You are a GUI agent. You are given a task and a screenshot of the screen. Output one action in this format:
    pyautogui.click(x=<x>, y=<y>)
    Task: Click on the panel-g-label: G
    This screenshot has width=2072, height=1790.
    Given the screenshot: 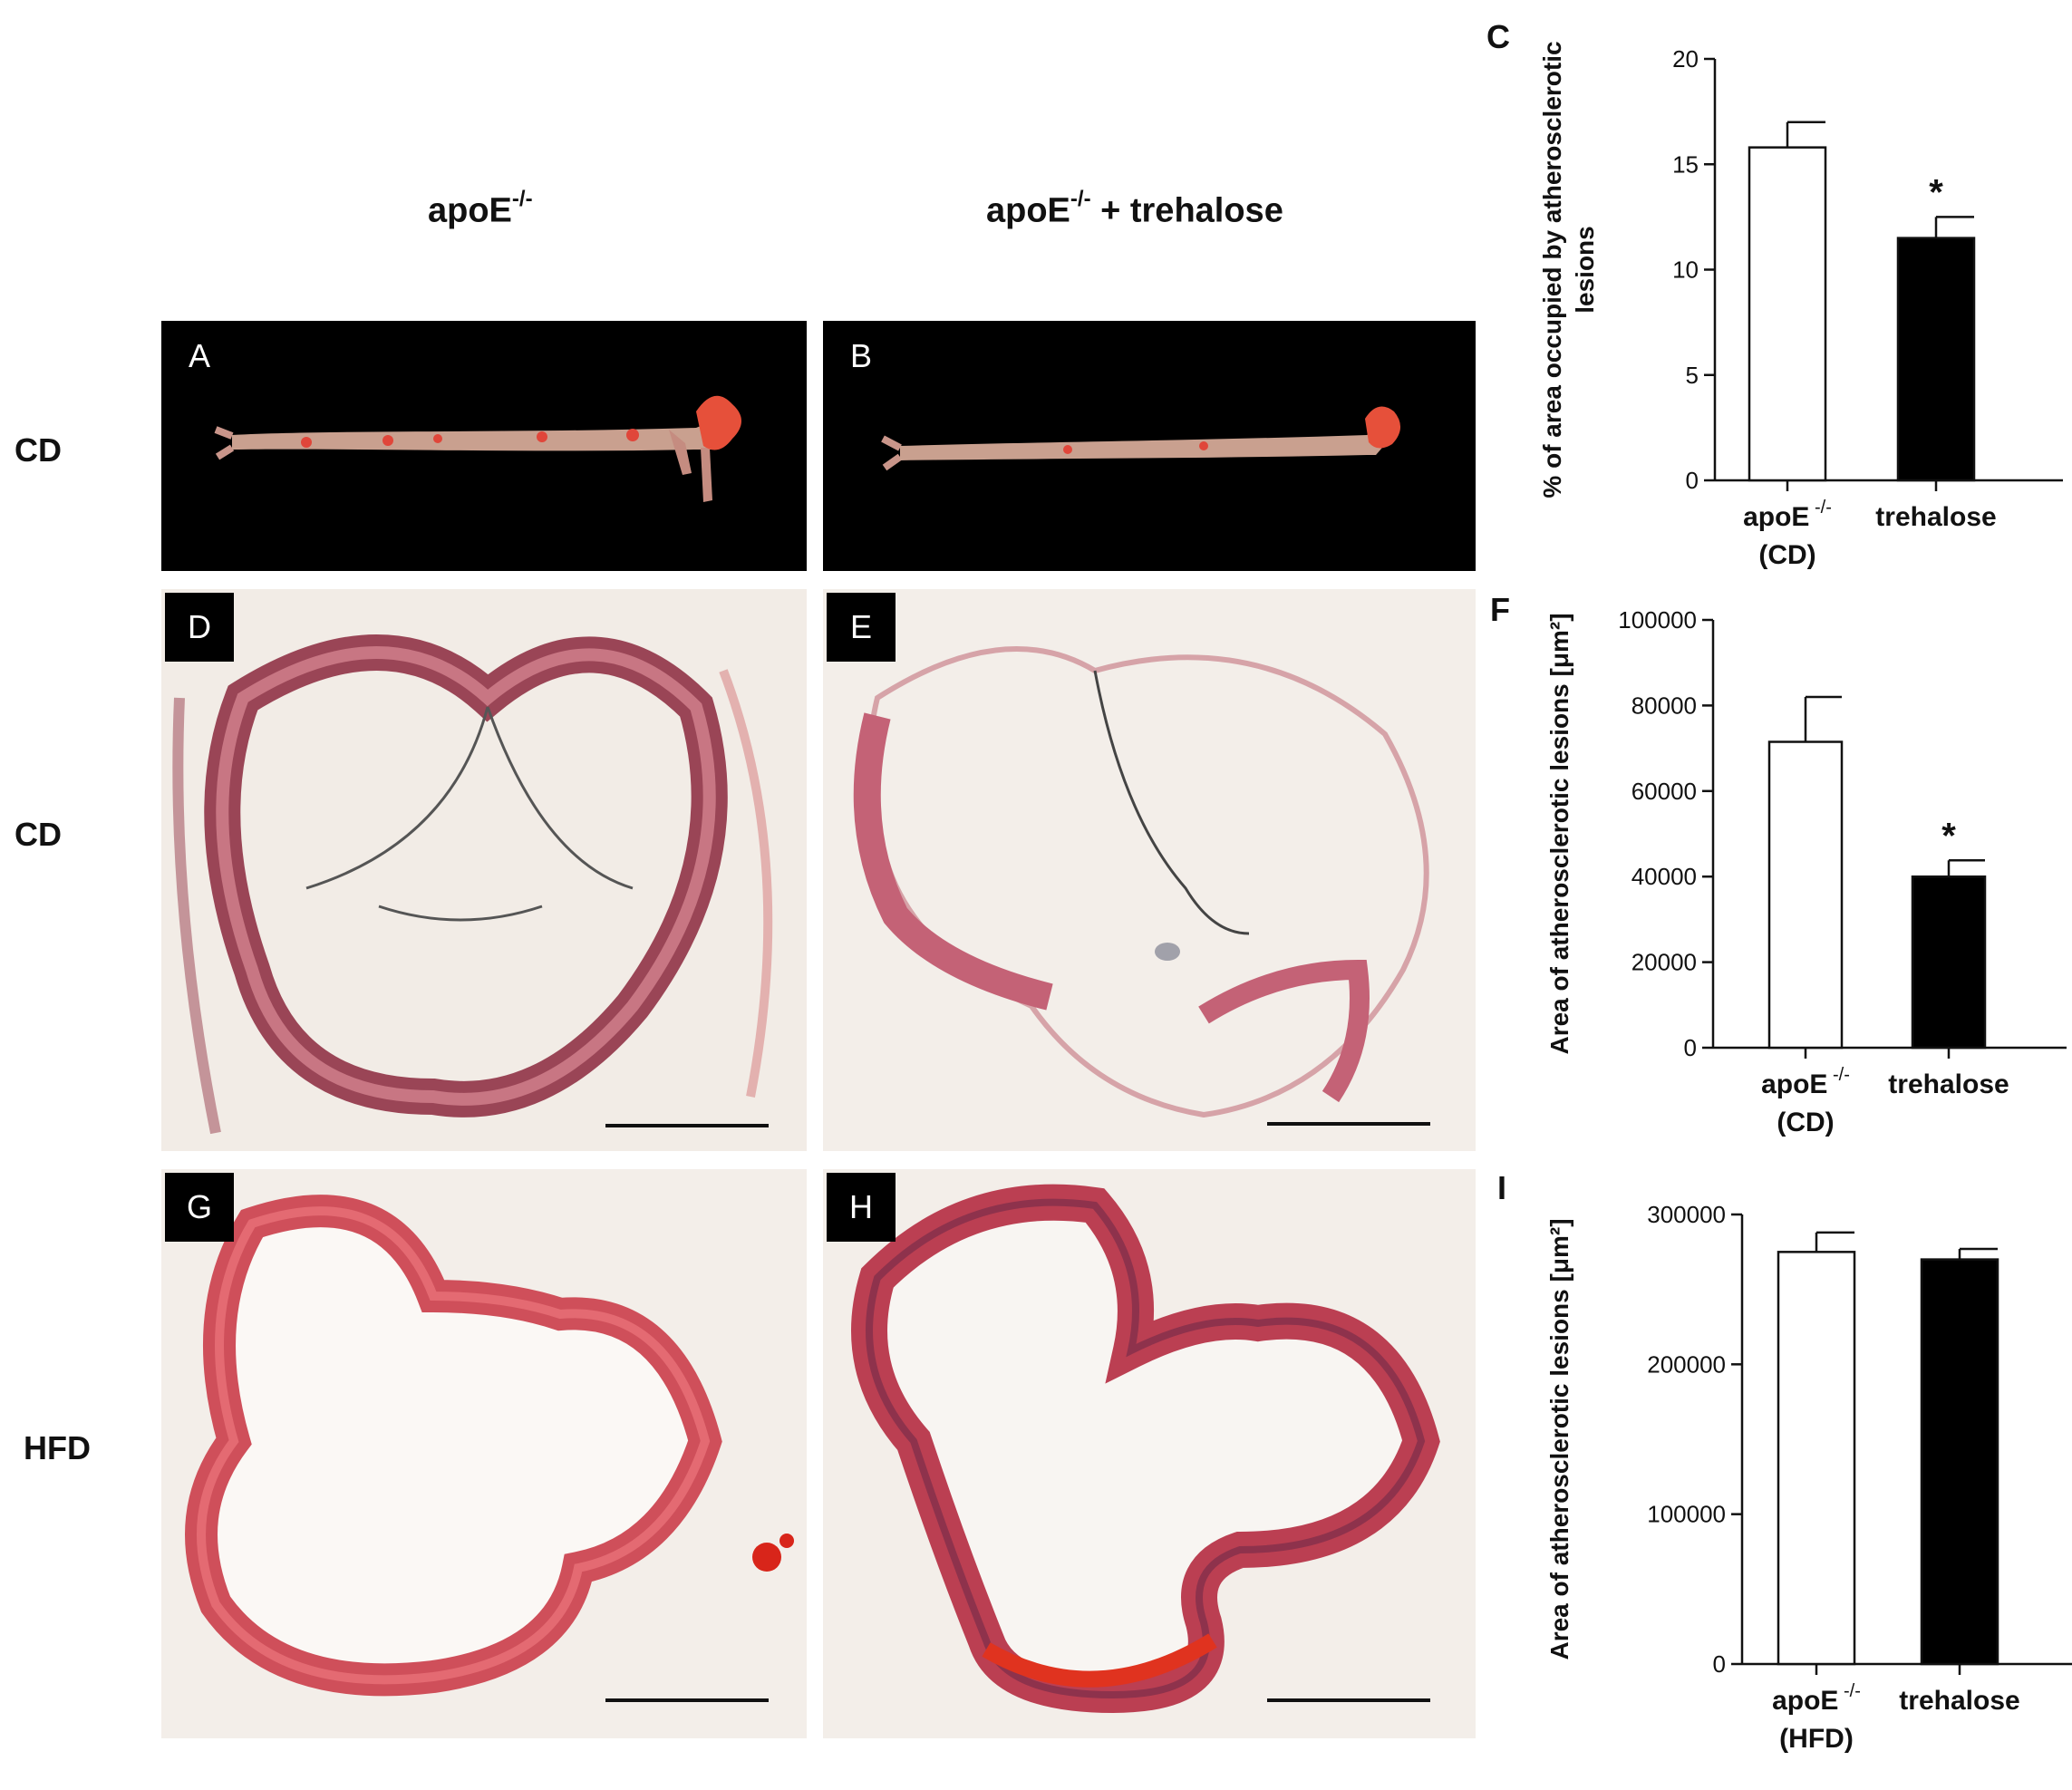 What is the action you would take?
    pyautogui.click(x=199, y=1207)
    